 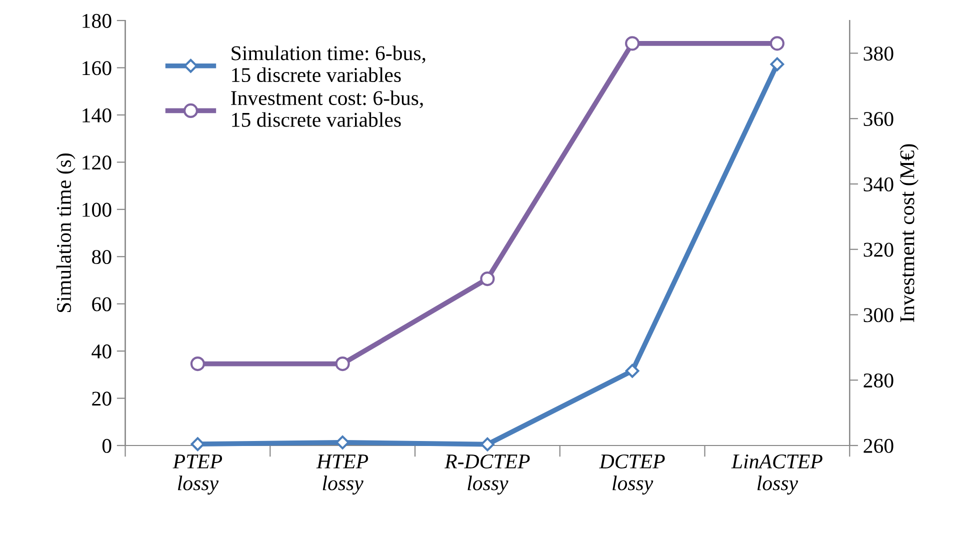 I want to click on x-tick-label: R-DCTEP lossy, so click(x=487, y=474).